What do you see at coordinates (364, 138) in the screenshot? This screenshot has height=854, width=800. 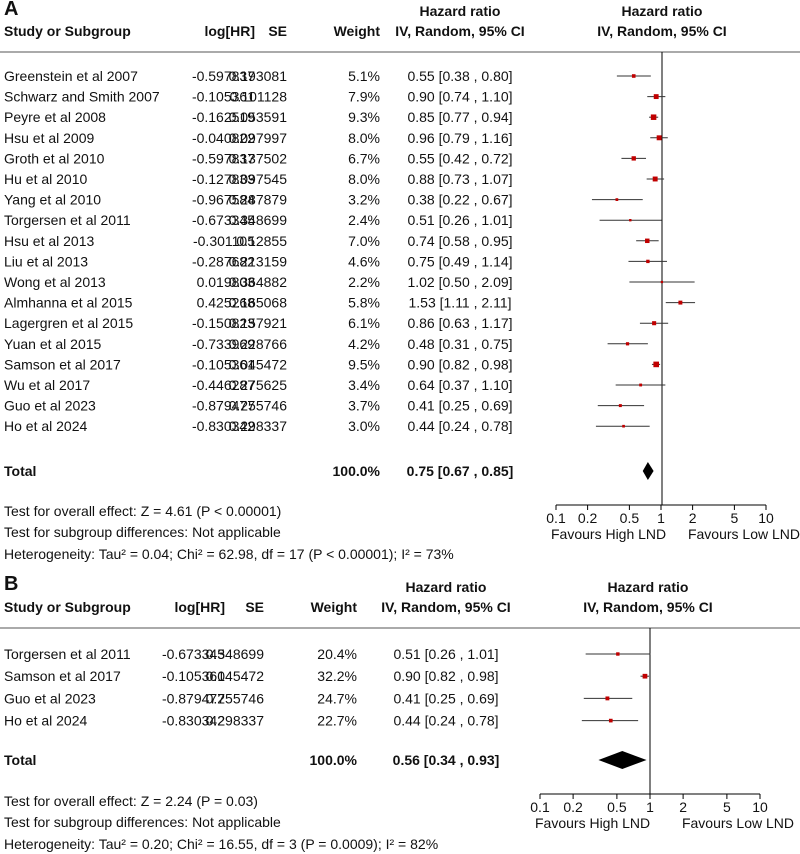 I see `study-weight: 8.0%` at bounding box center [364, 138].